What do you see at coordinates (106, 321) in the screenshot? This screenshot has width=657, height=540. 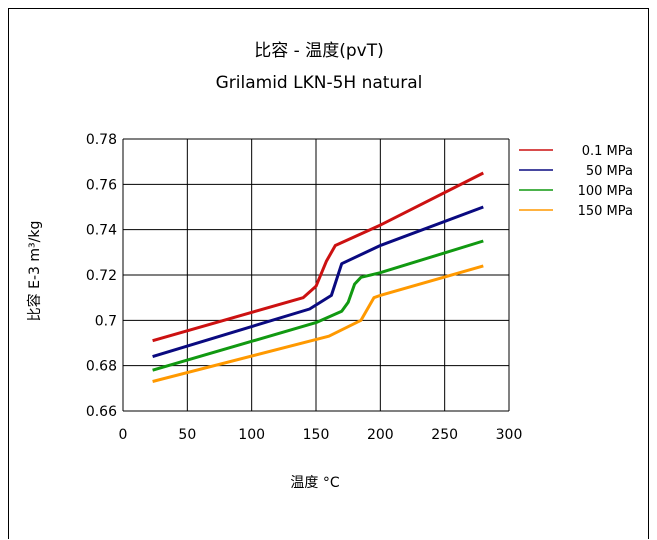 I see `y-tick-label: 0.7` at bounding box center [106, 321].